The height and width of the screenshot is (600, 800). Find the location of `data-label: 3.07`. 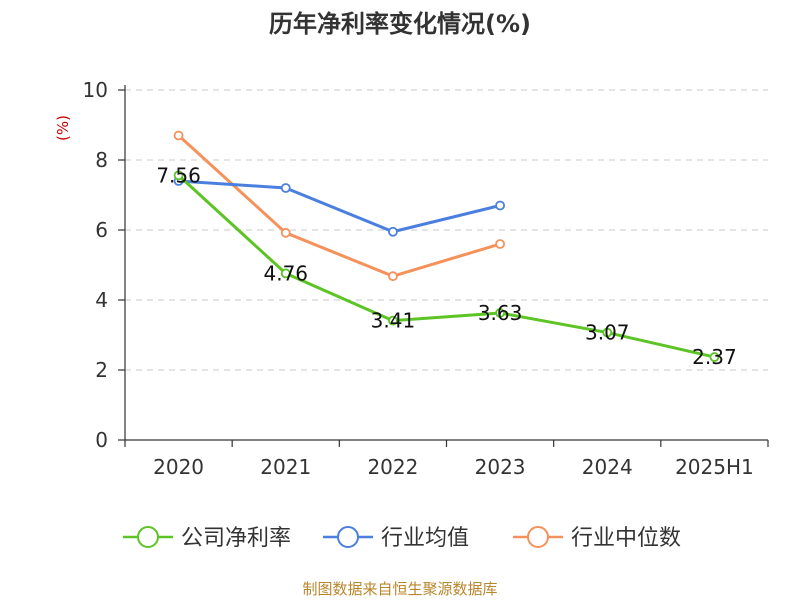

data-label: 3.07 is located at coordinates (607, 333).